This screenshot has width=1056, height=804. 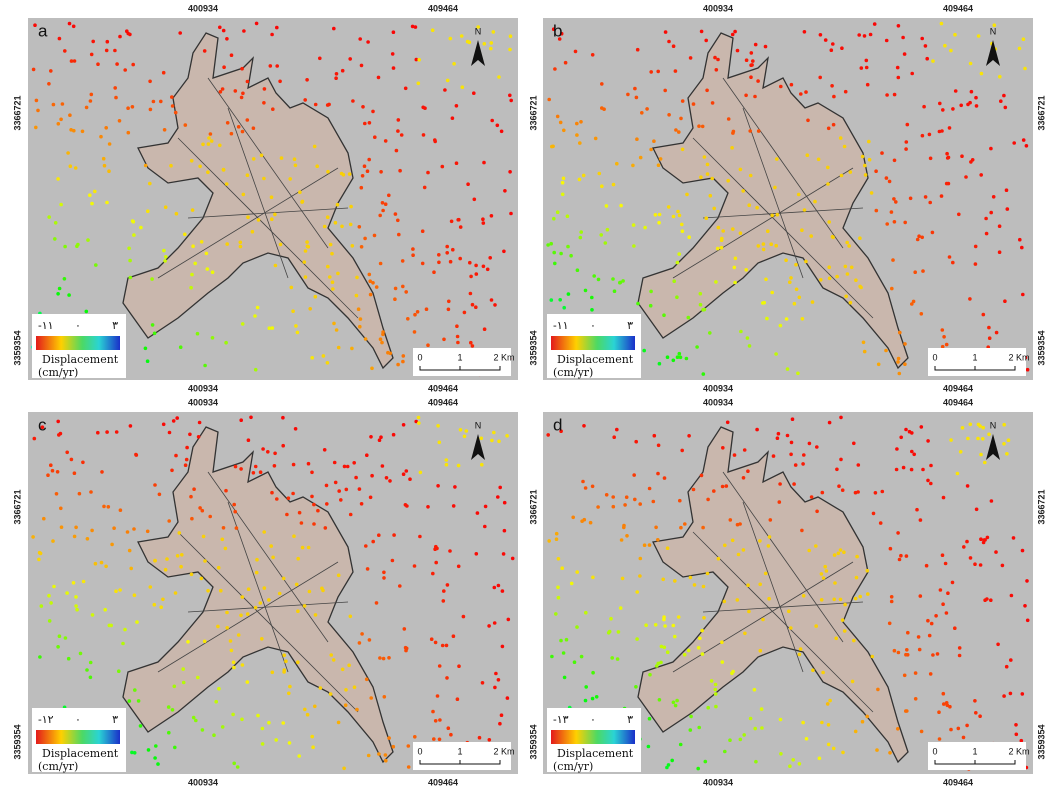 I want to click on scale-label: 0, so click(x=419, y=751).